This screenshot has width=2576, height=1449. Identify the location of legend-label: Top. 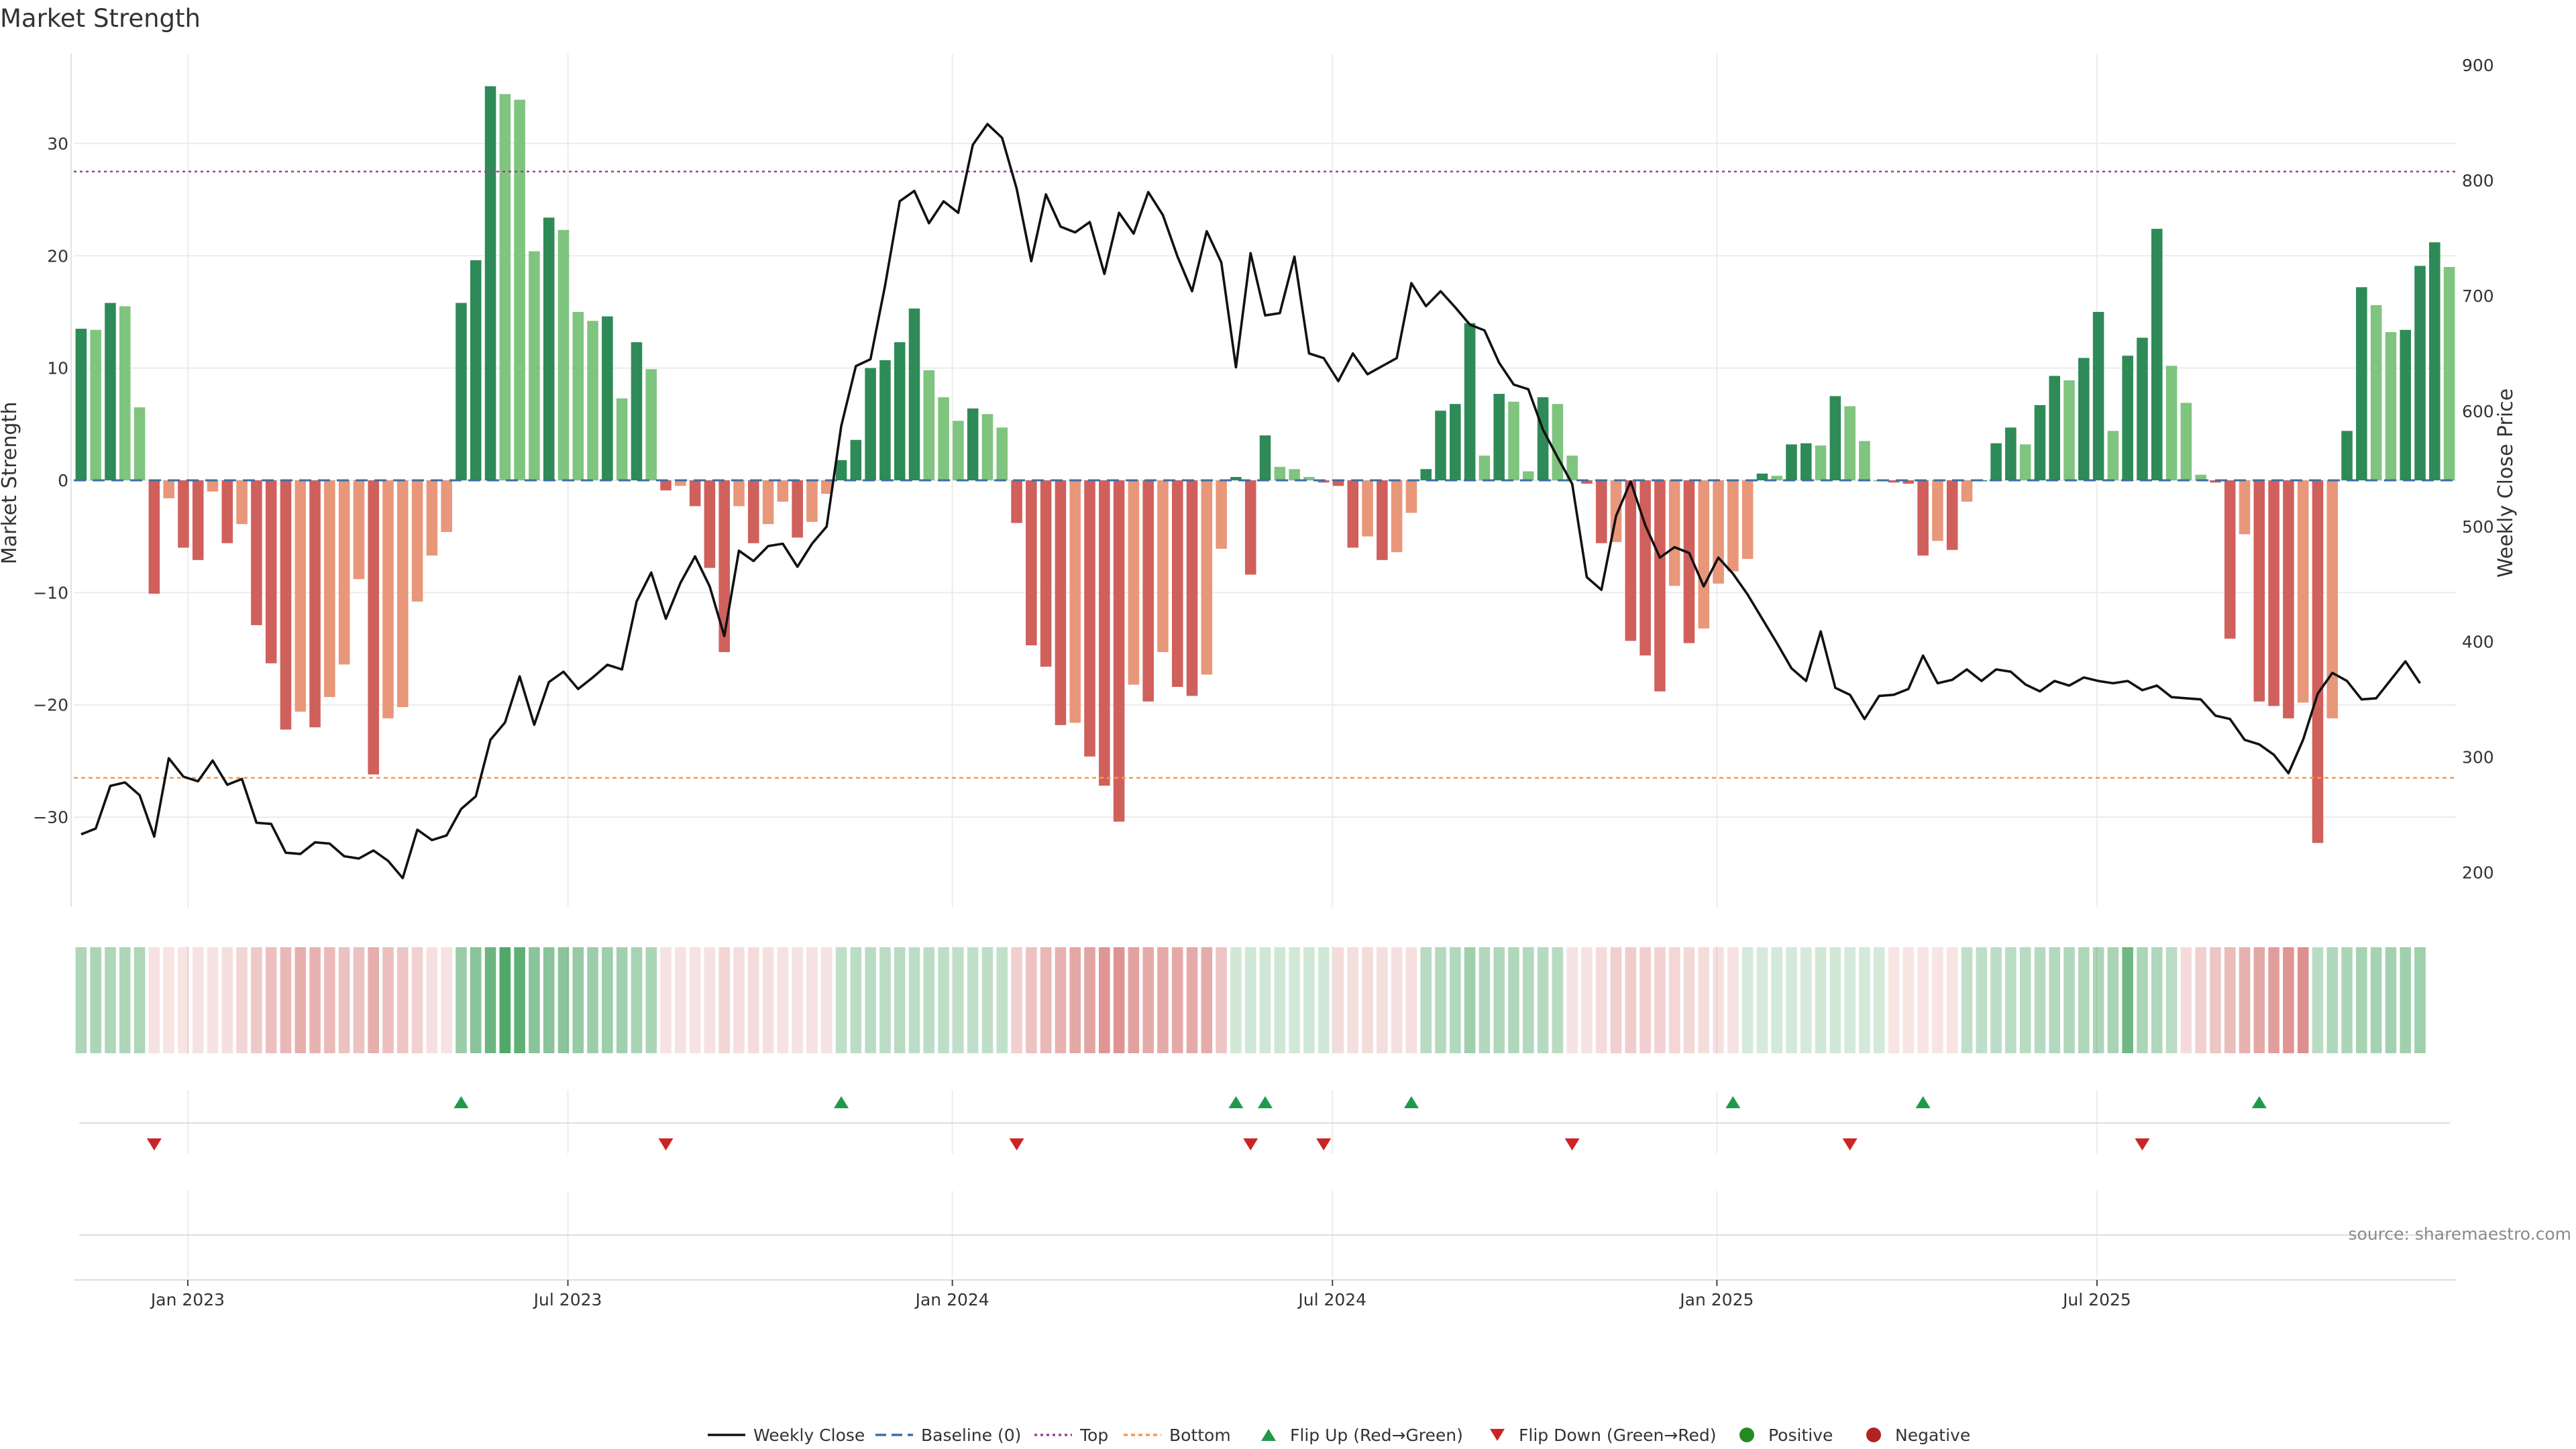
(1093, 1435).